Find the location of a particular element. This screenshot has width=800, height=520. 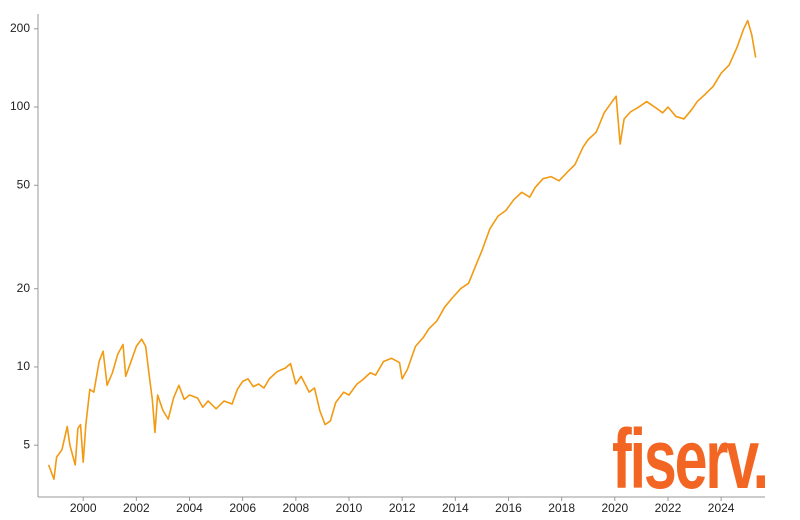

y-tick-label: 5 is located at coordinates (26, 444).